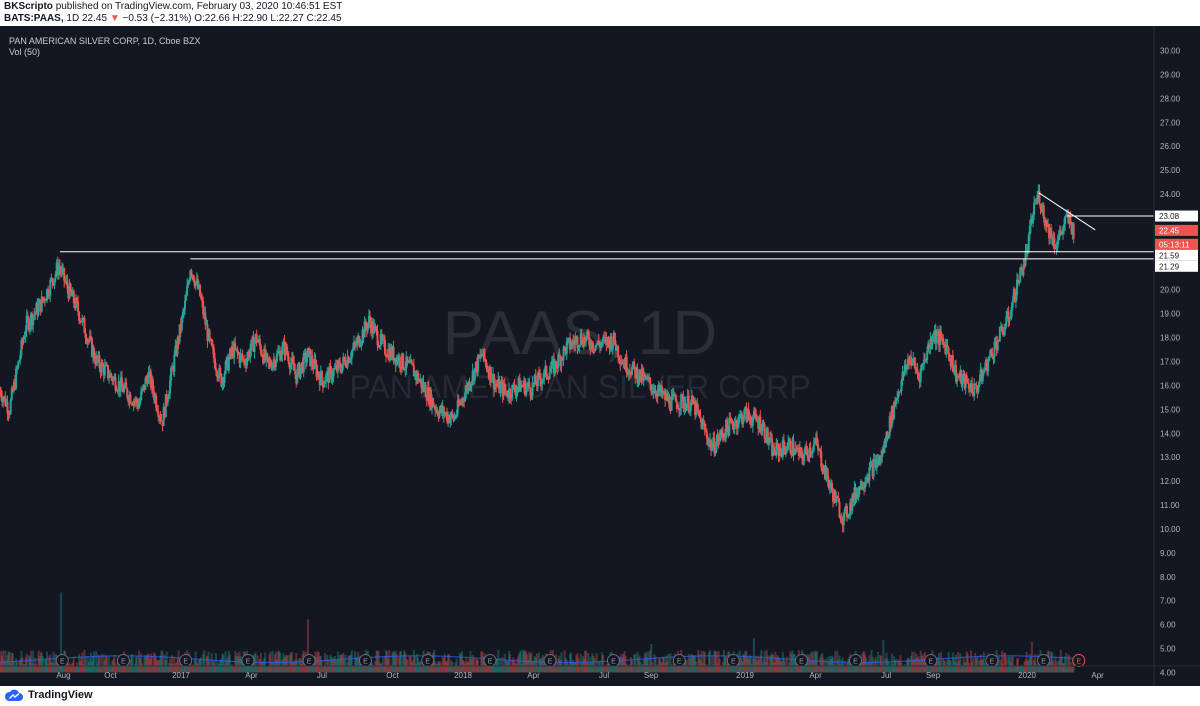 This screenshot has height=706, width=1200. I want to click on legend-title: PAN AMERICAN SILVER CORP, 1D, Cboe BZX, so click(105, 41).